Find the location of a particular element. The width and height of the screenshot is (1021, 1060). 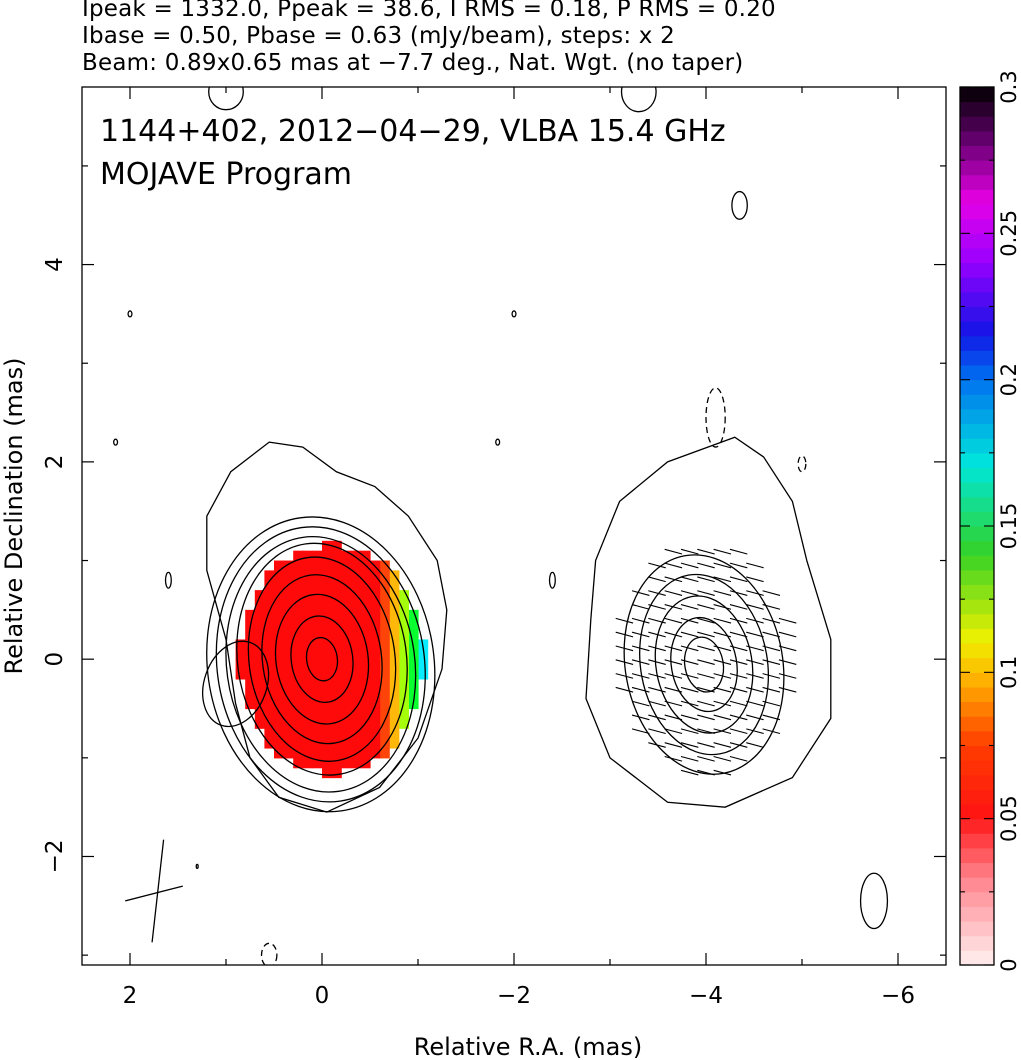

x-tick-label: −6 is located at coordinates (898, 996).